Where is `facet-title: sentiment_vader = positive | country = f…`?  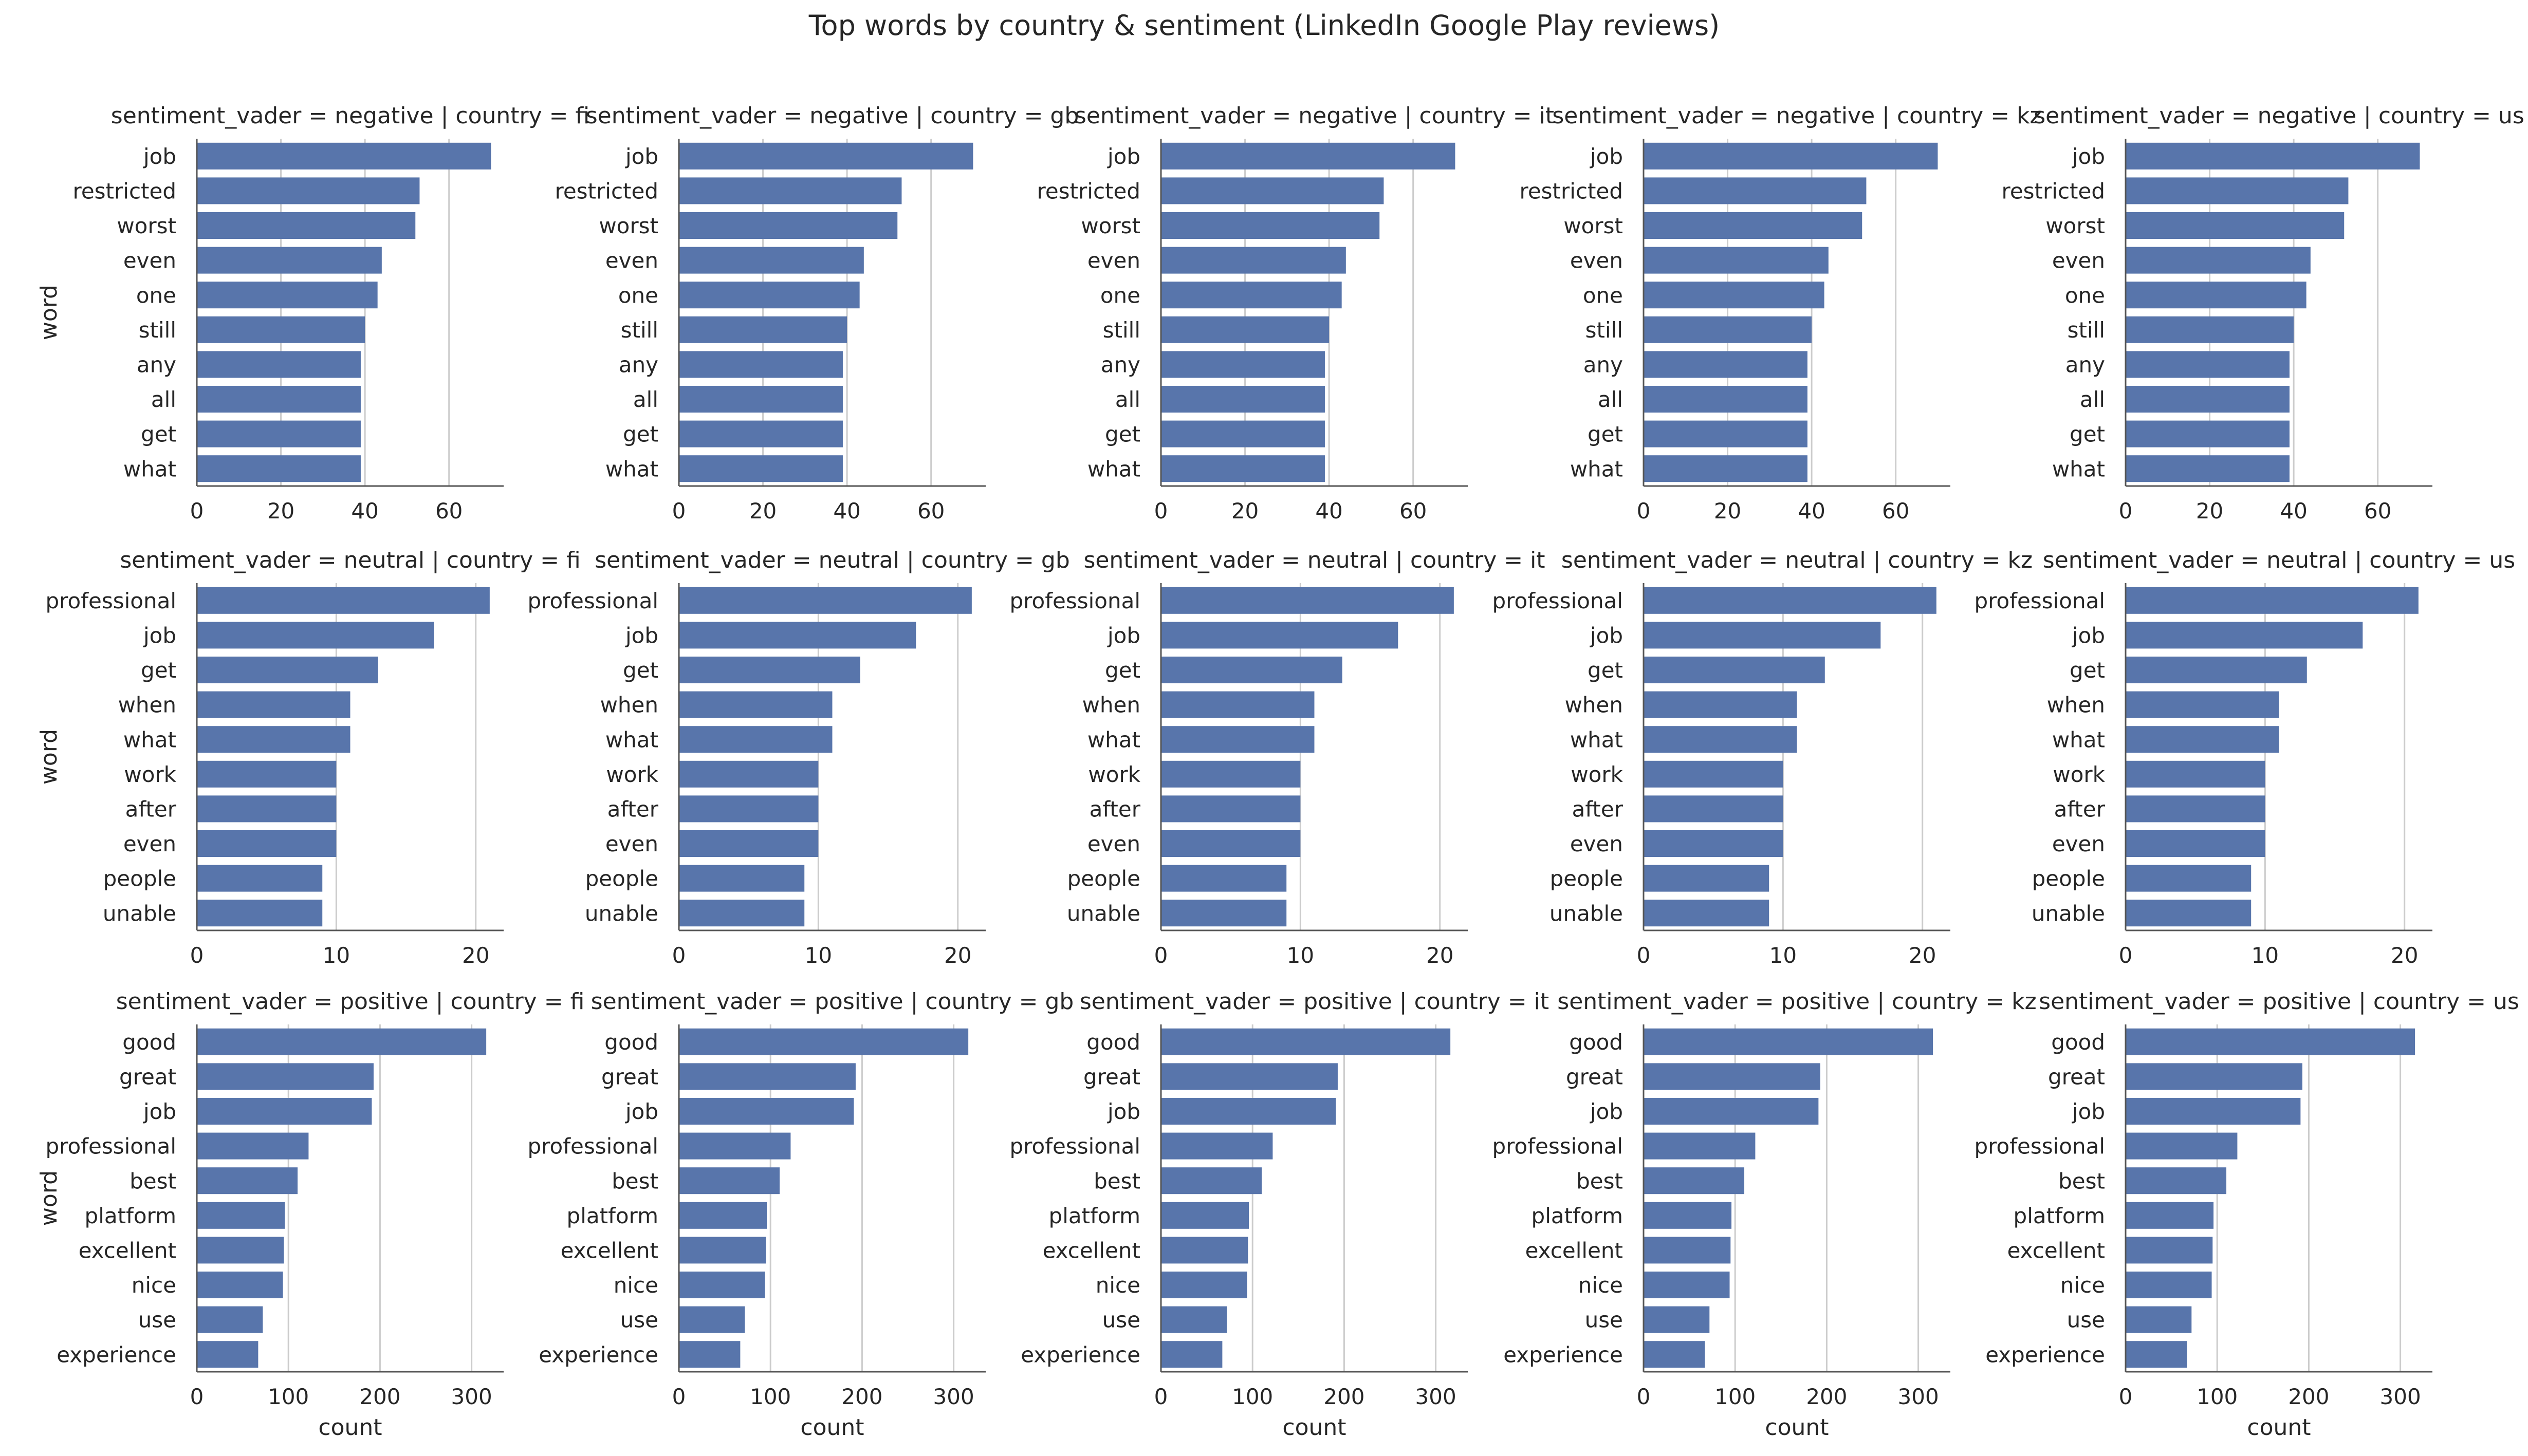 facet-title: sentiment_vader = positive | country = f… is located at coordinates (351, 1001).